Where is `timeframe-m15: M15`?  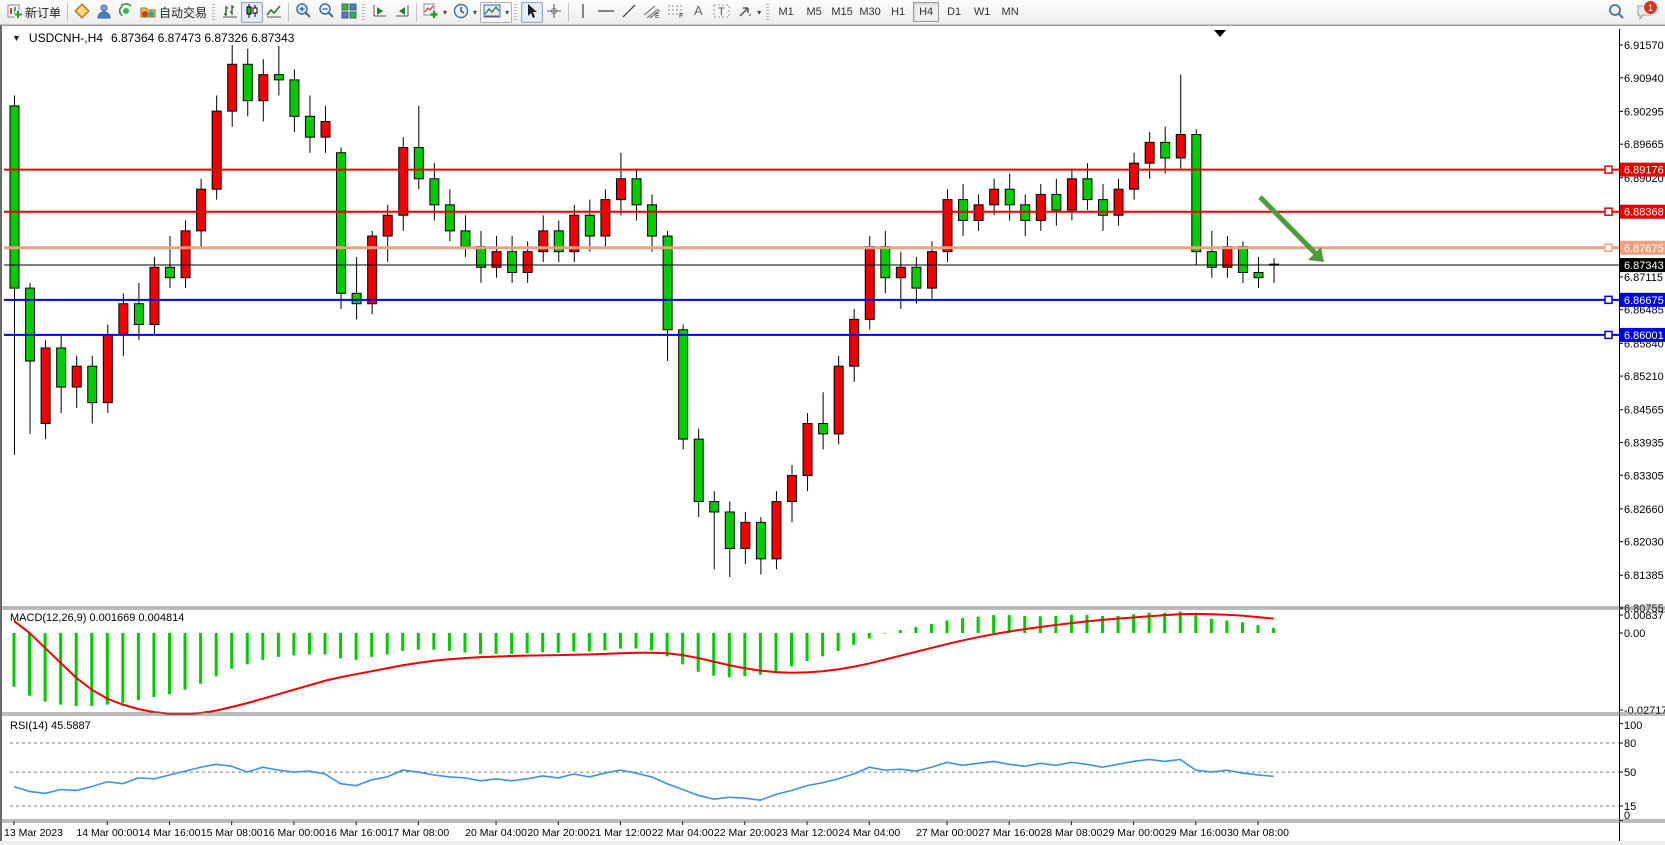
timeframe-m15: M15 is located at coordinates (842, 12).